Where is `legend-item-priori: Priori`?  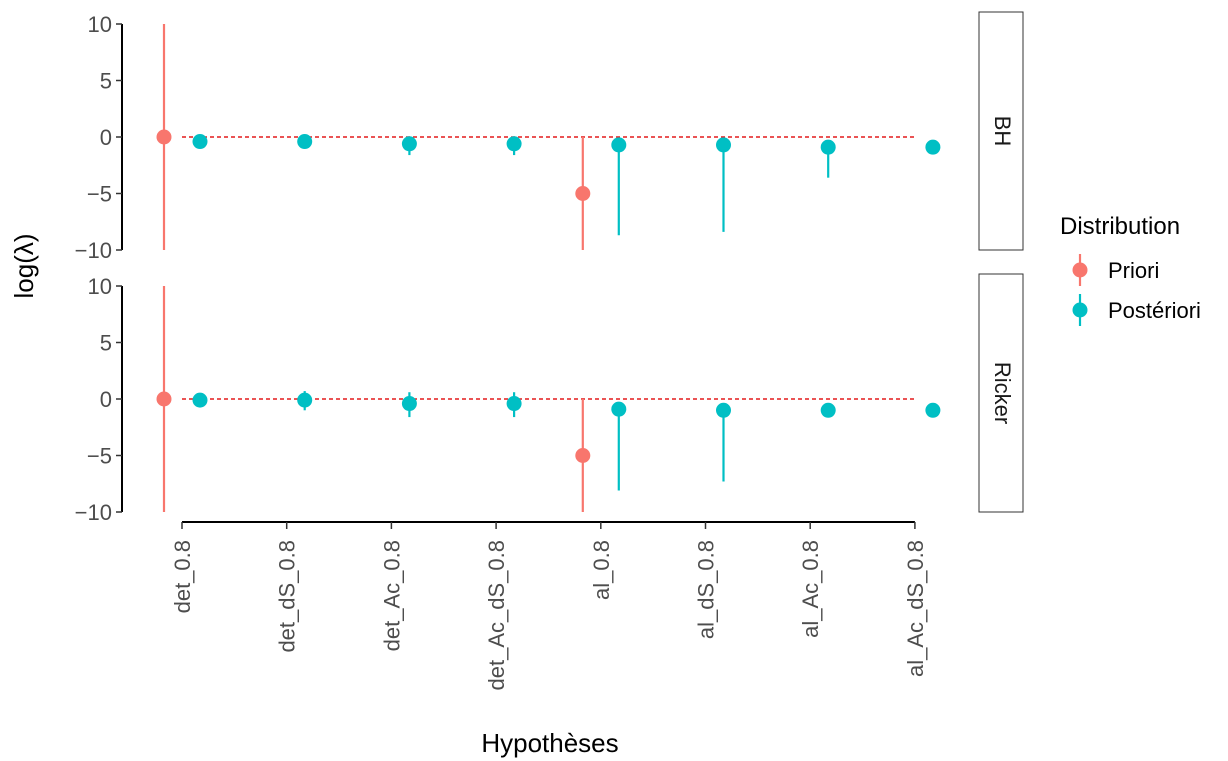 legend-item-priori: Priori is located at coordinates (1115, 270).